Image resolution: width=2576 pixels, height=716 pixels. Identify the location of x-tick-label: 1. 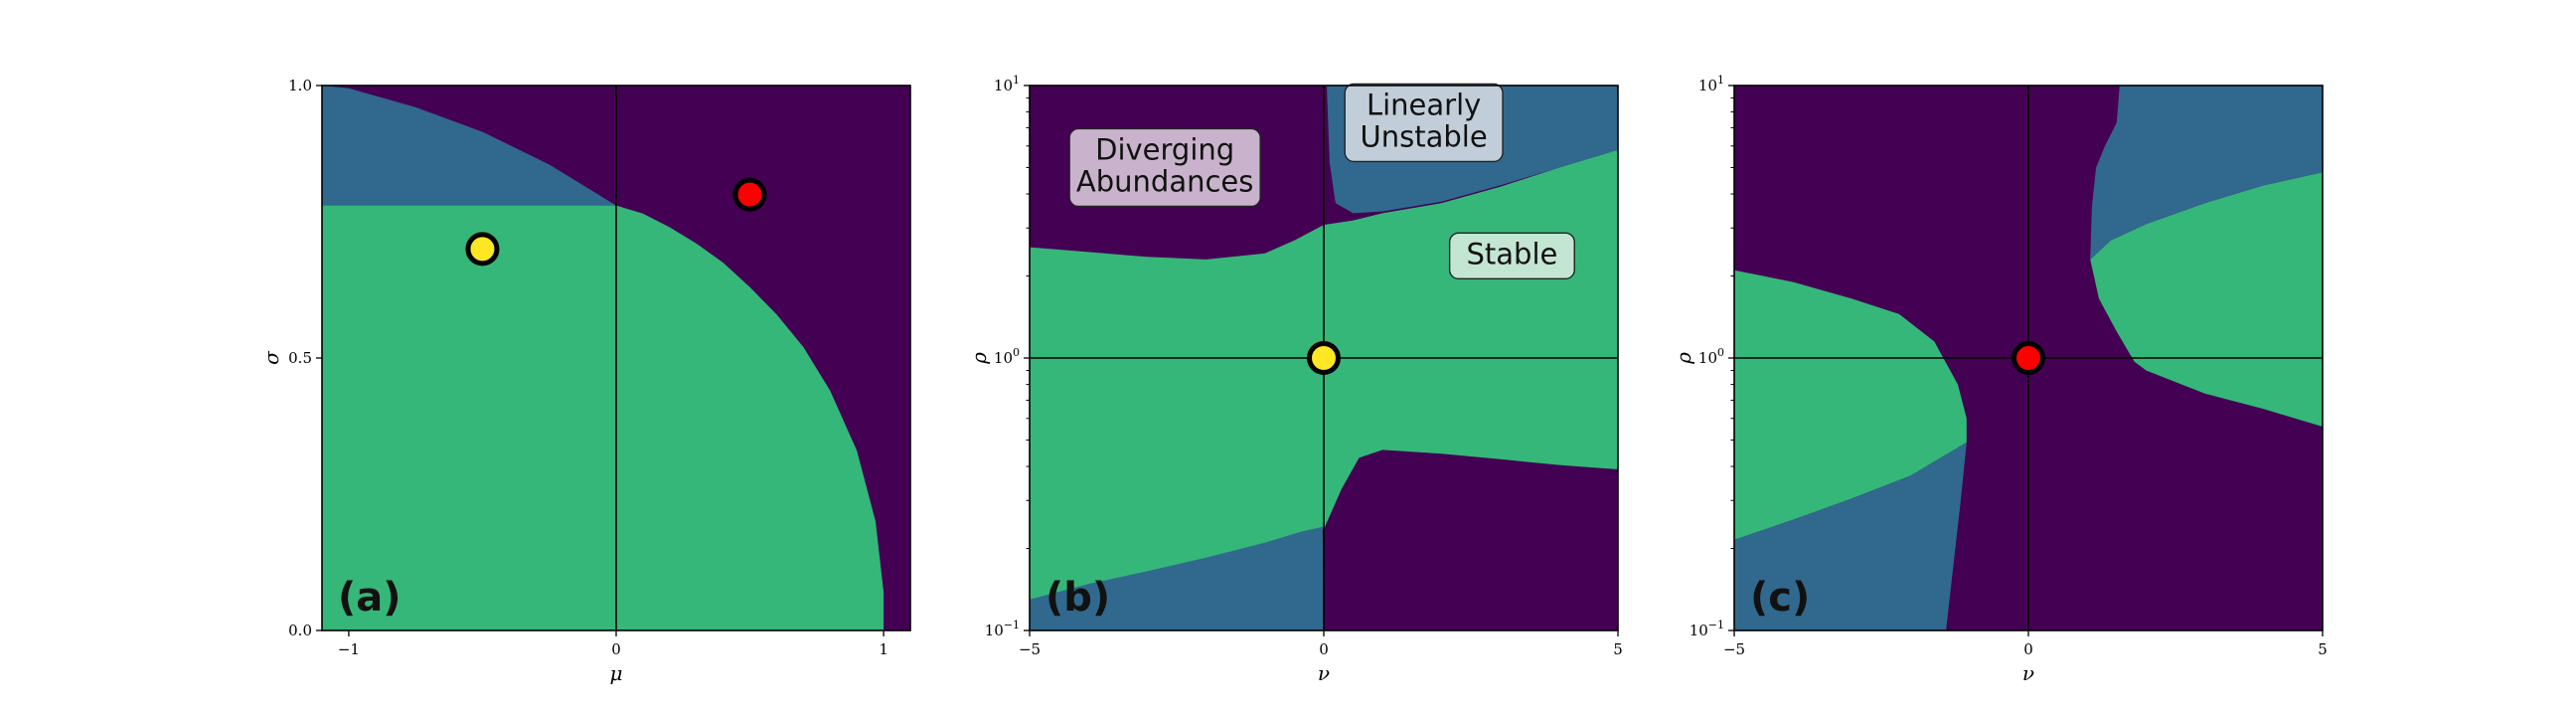
(883, 649).